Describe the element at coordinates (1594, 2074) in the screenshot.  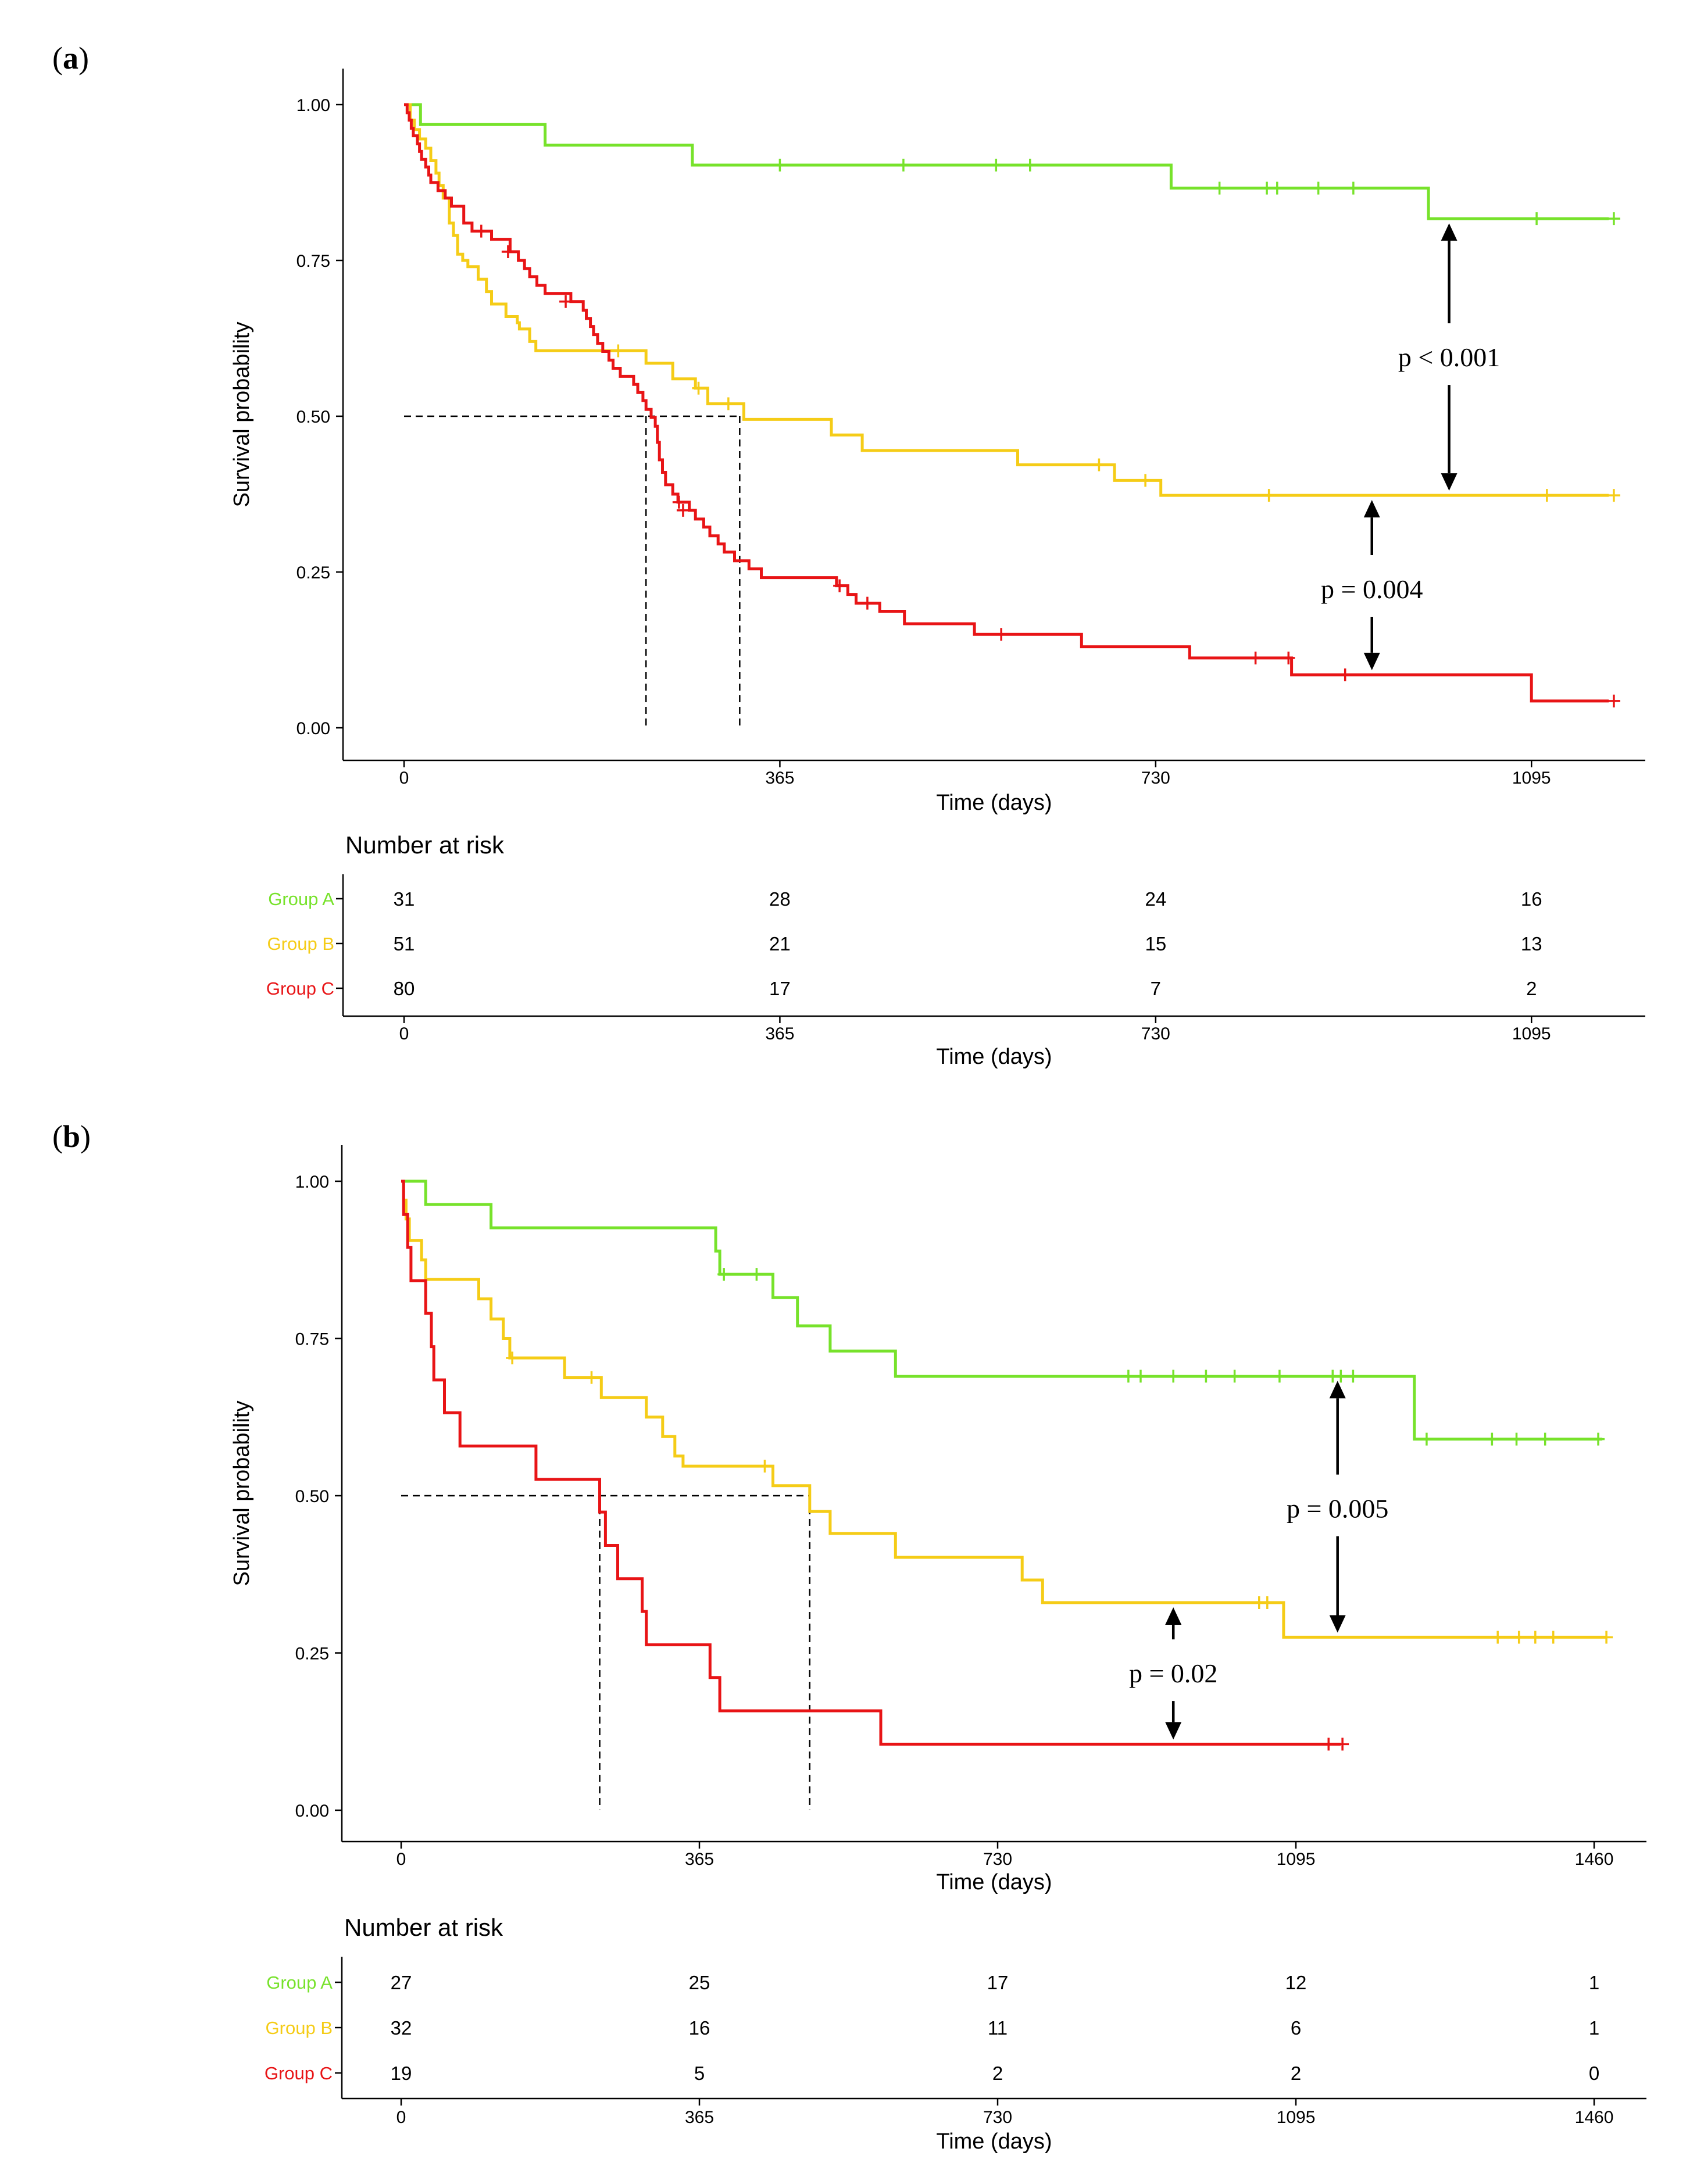
I see `risk-count: 0` at that location.